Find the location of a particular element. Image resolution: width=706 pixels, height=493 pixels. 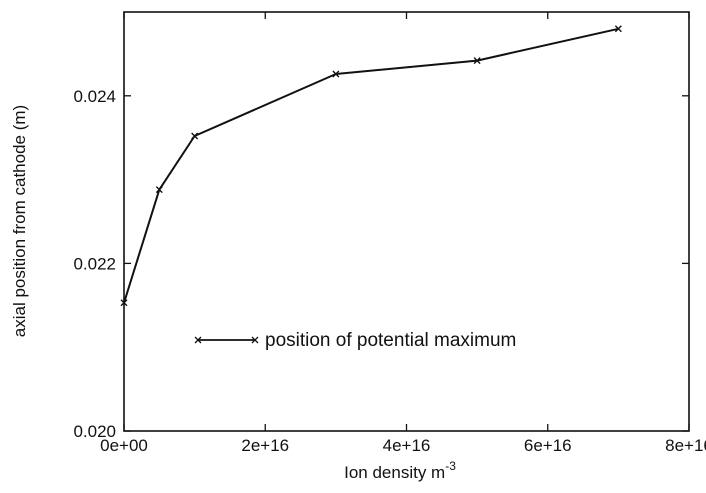

x-tick-label: 2e+16 is located at coordinates (265, 445).